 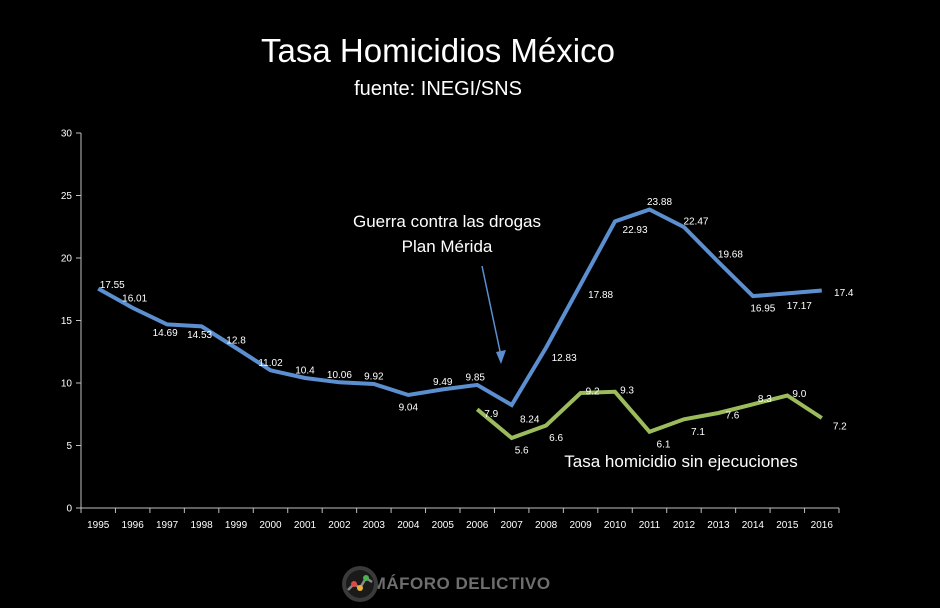 I want to click on data-label: 10.4, so click(x=305, y=371).